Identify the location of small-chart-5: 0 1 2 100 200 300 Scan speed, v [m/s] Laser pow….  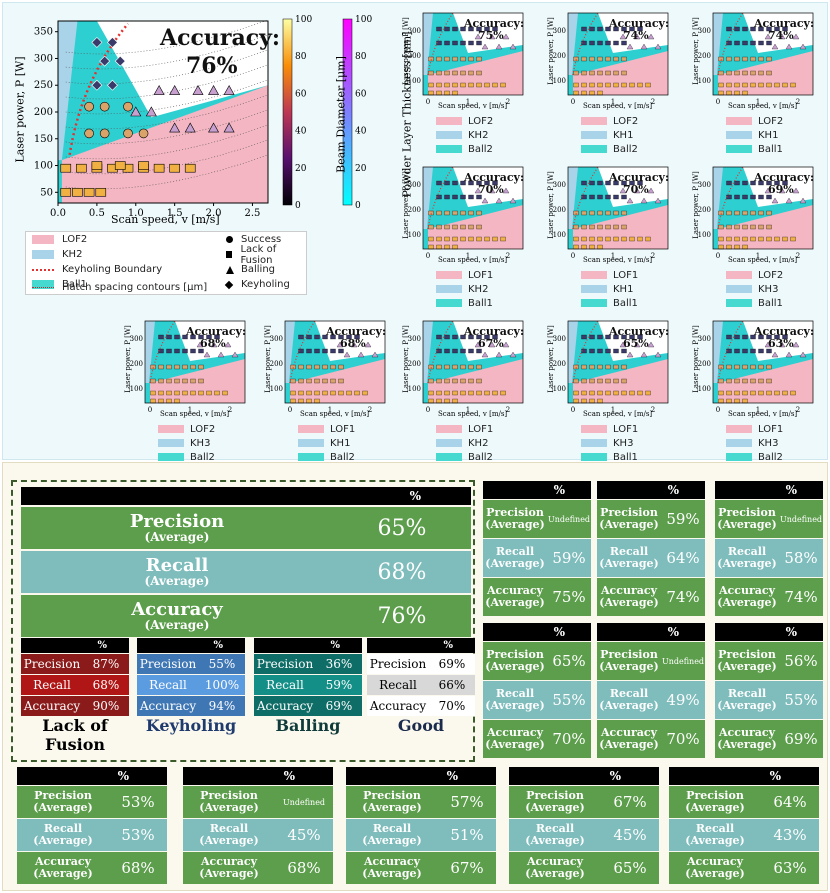
(611, 236).